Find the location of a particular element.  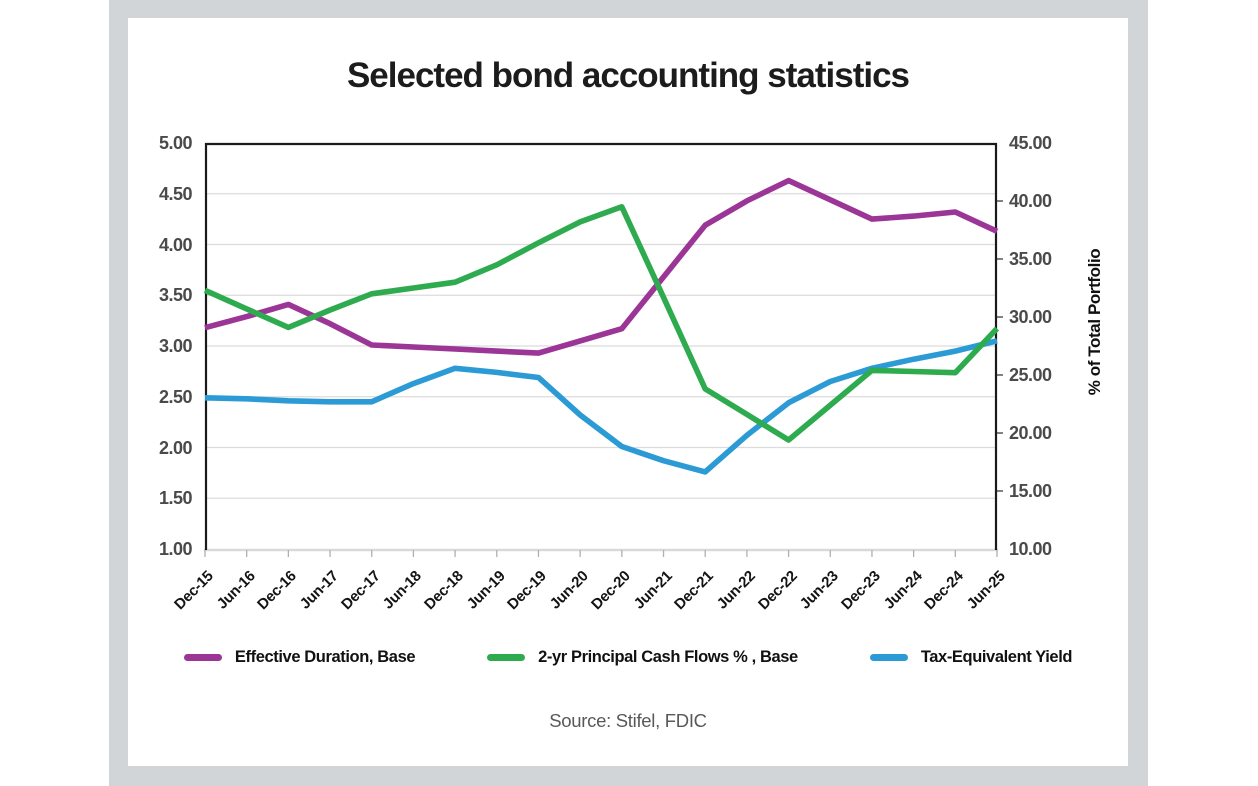

y-axis-left-label: 1.00 is located at coordinates (175, 549).